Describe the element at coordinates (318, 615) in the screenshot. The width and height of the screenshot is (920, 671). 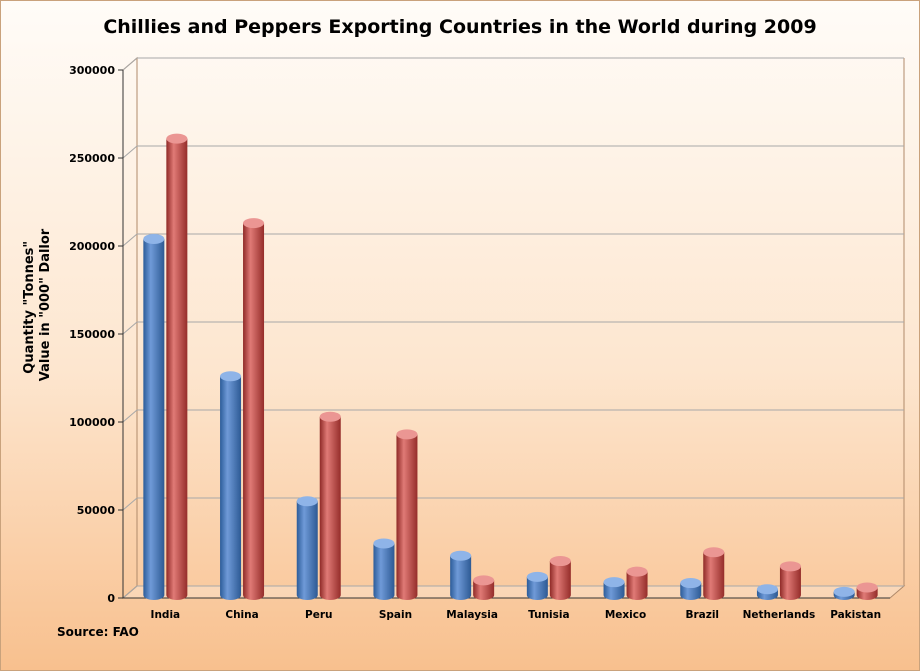
I see `x-category-label: Peru` at that location.